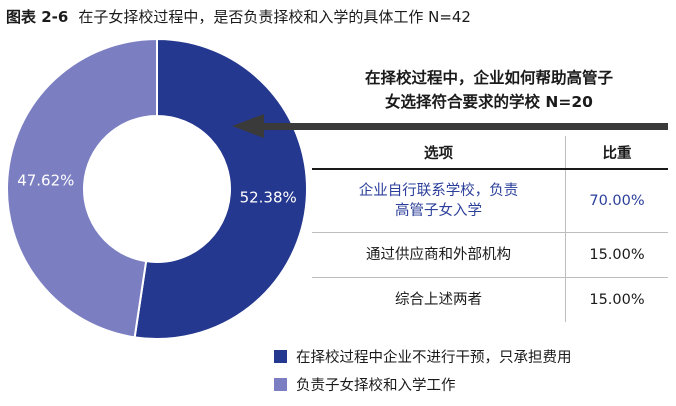 Image resolution: width=676 pixels, height=406 pixels. I want to click on legend-label: 负责子女择校和入学工作, so click(376, 386).